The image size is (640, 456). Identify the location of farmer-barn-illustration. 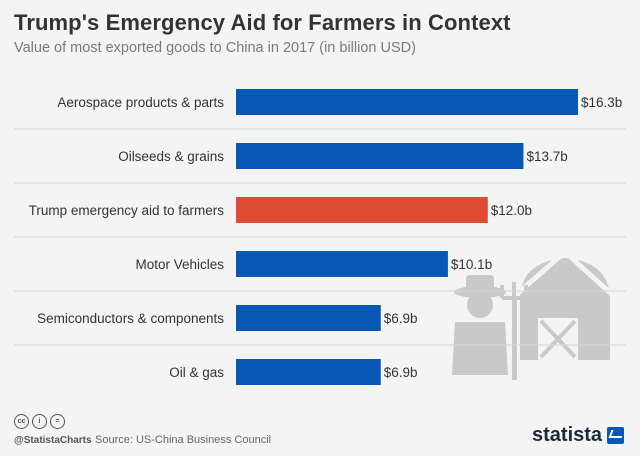
(536, 314).